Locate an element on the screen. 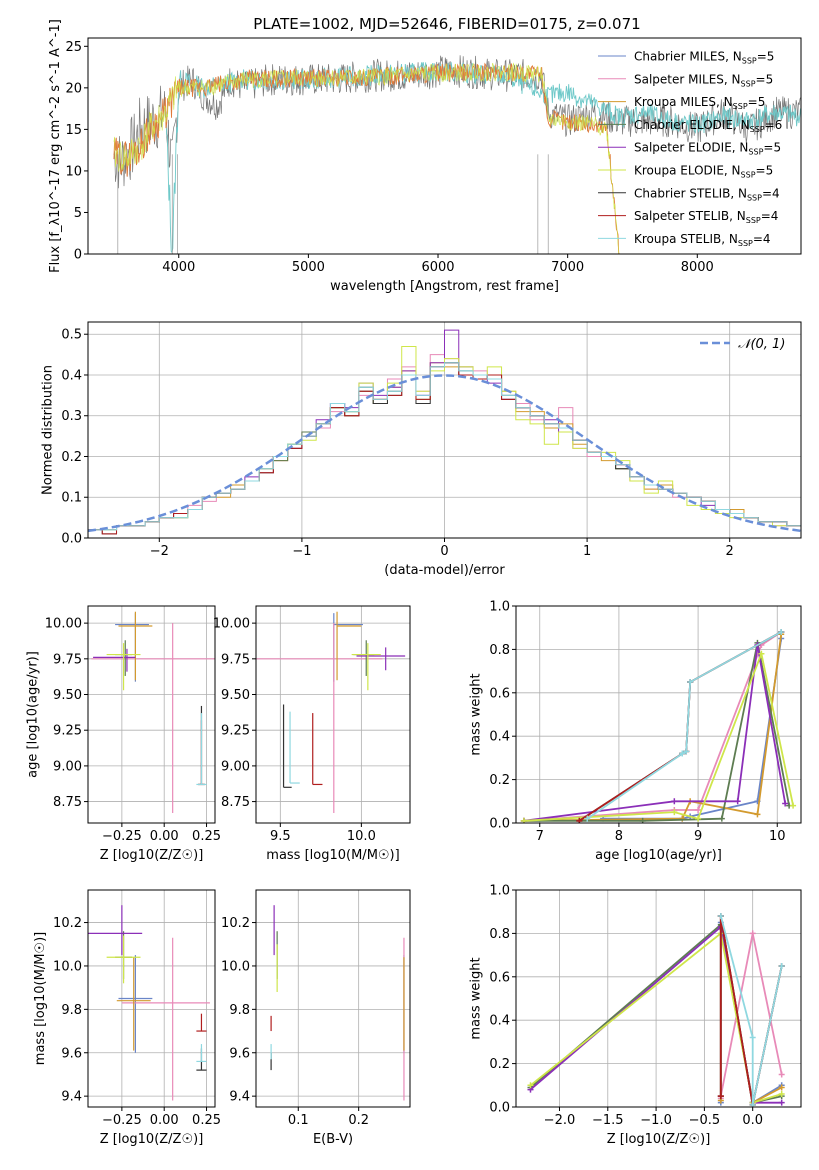 The height and width of the screenshot is (1170, 819). x-axis-label: mass [log10(M/M☉)] is located at coordinates (332, 855).